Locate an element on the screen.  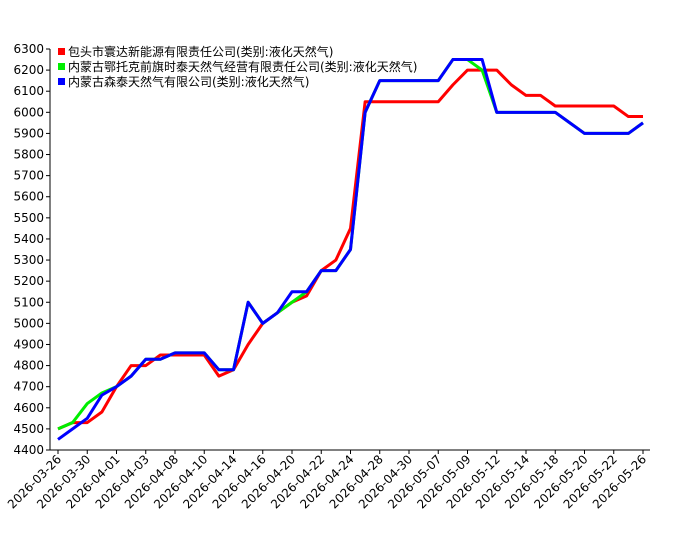
y-tick-label: 6100 is located at coordinates (28, 91).